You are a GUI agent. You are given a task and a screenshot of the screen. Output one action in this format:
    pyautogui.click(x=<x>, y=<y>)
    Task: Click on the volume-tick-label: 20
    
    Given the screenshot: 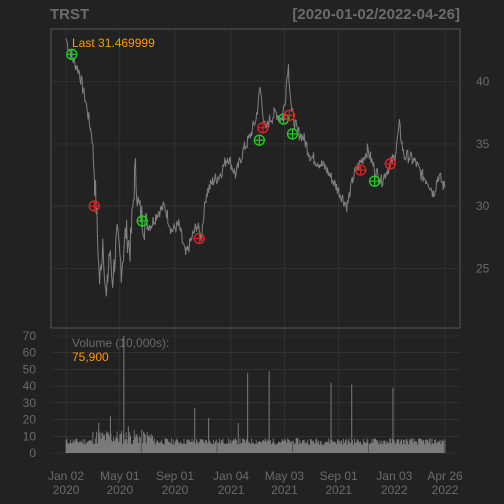 What is the action you would take?
    pyautogui.click(x=30, y=420)
    